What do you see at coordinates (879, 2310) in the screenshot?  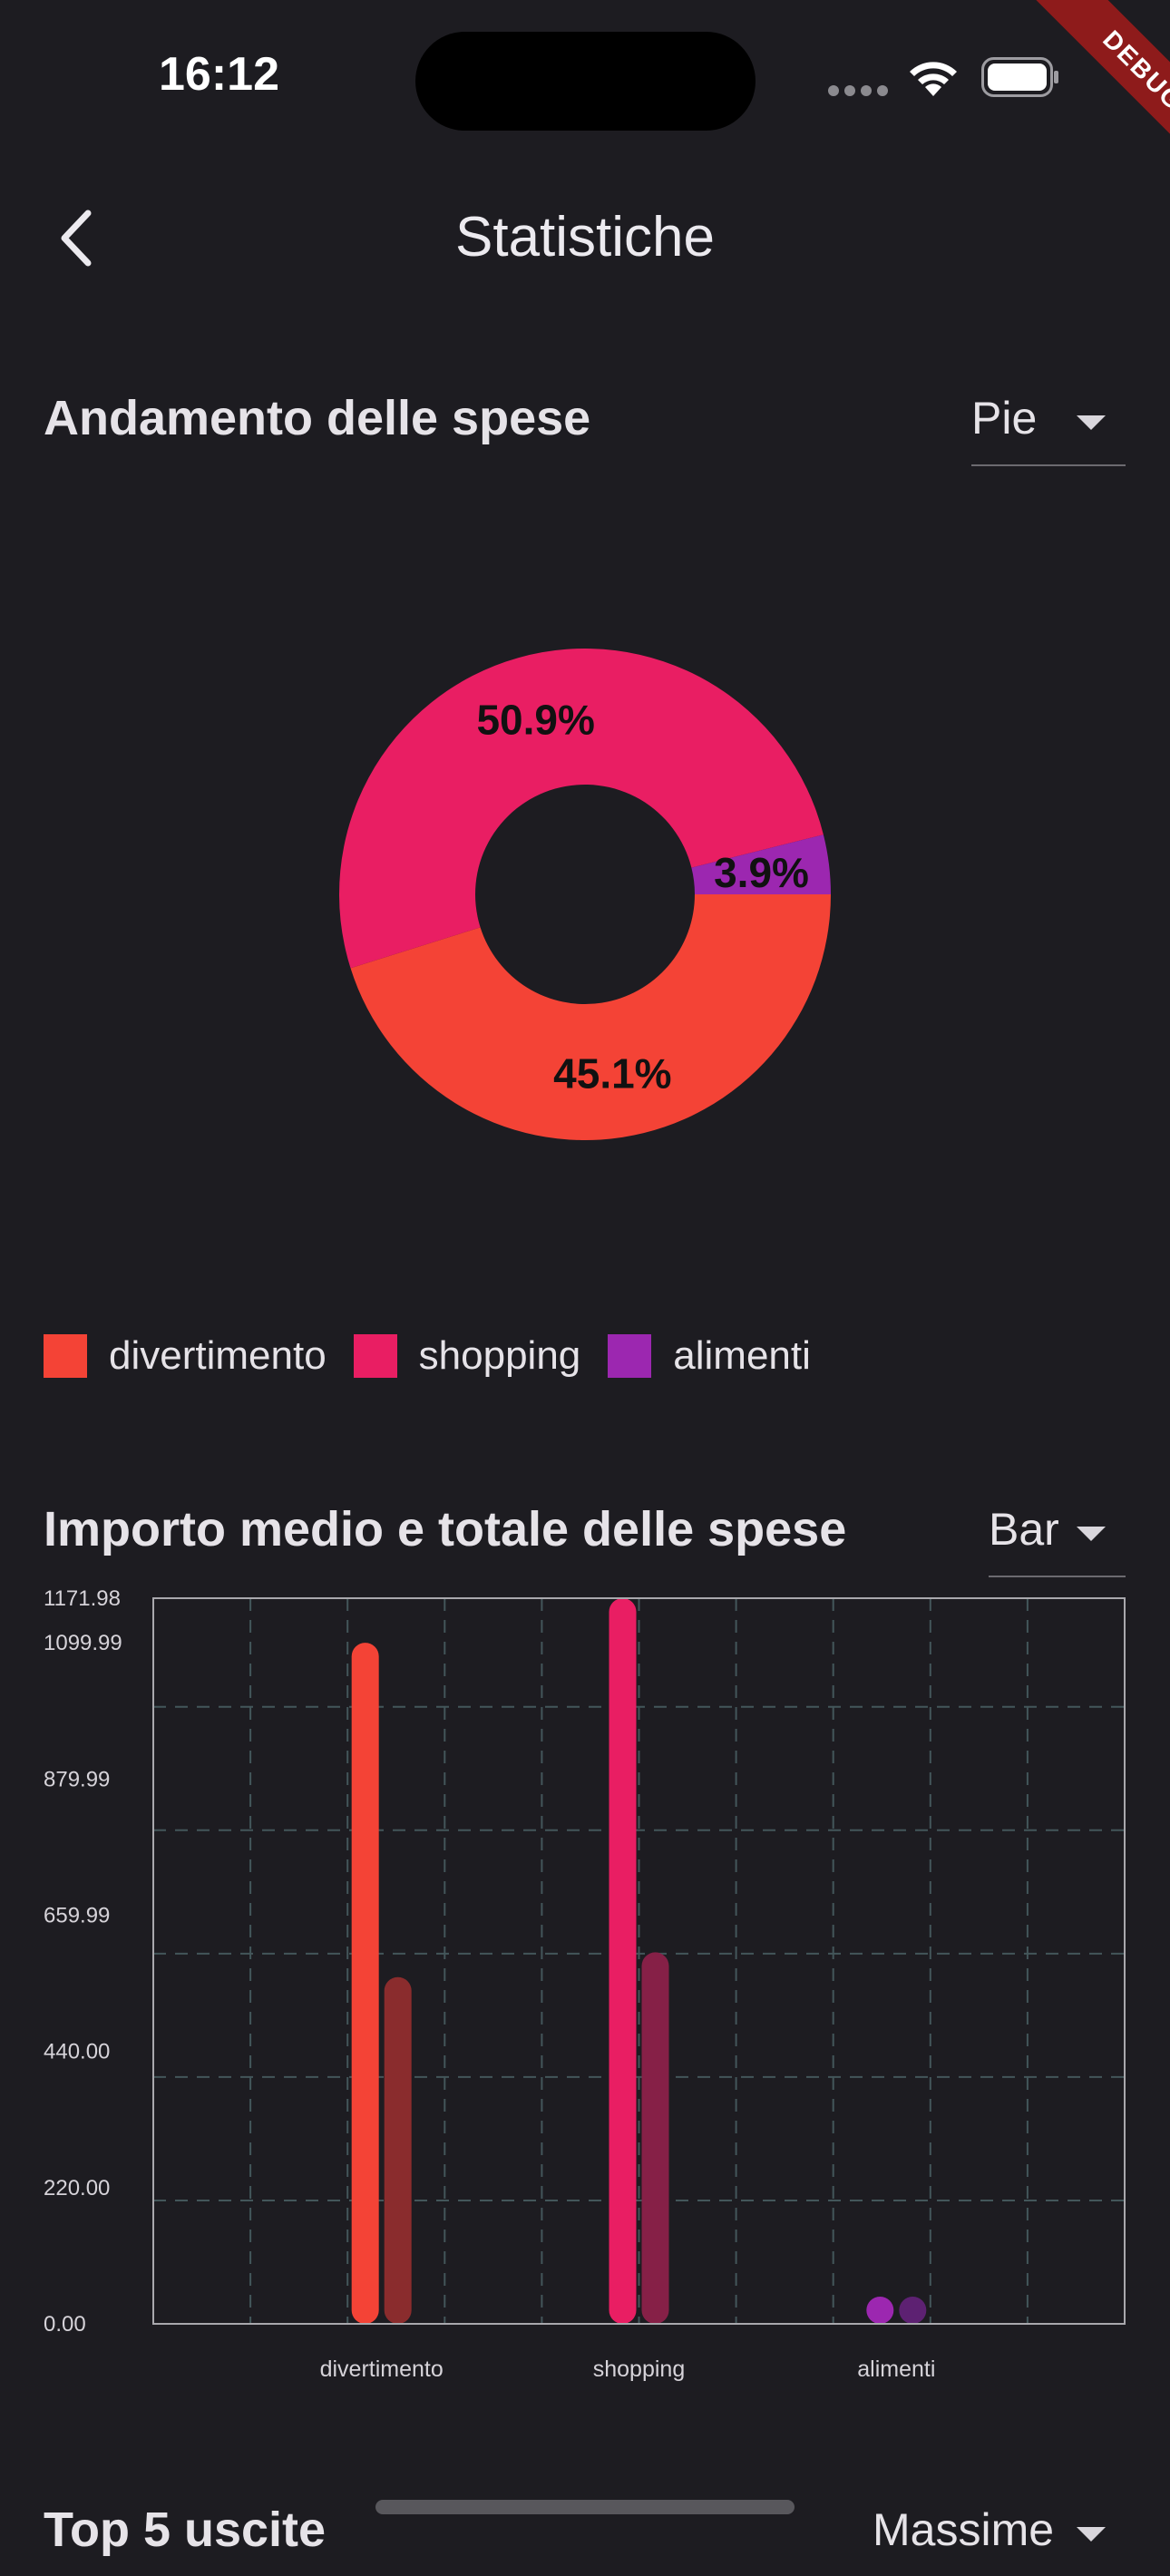 I see `bar-alimenti-total` at bounding box center [879, 2310].